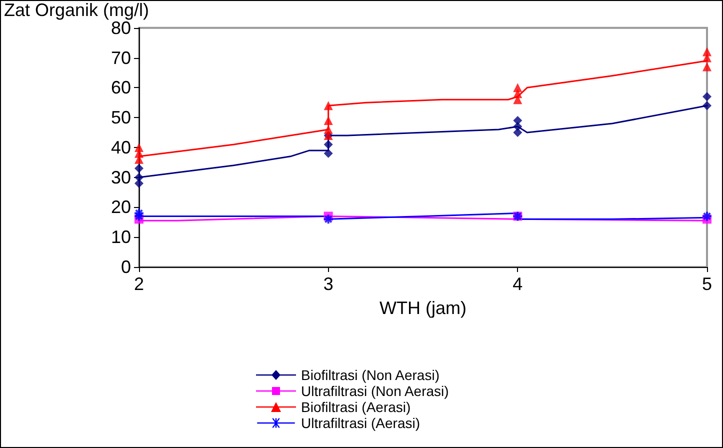  What do you see at coordinates (120, 147) in the screenshot?
I see `y-tick-label: 40` at bounding box center [120, 147].